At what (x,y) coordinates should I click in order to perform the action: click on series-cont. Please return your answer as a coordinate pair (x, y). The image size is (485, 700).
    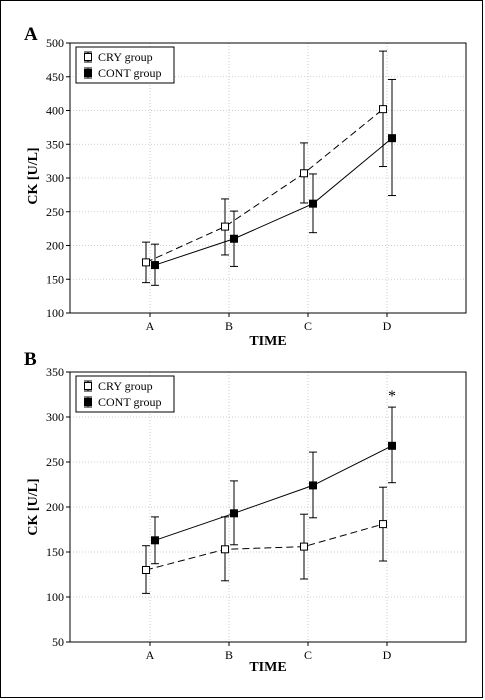
    Looking at the image, I should click on (273, 485).